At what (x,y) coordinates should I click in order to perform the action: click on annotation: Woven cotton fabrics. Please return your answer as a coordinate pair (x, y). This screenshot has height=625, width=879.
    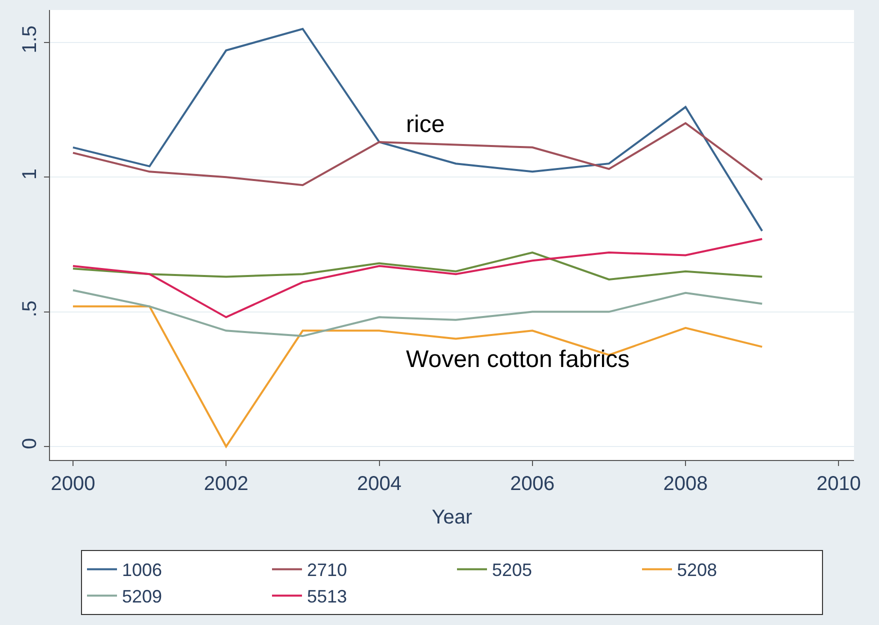
    Looking at the image, I should click on (518, 359).